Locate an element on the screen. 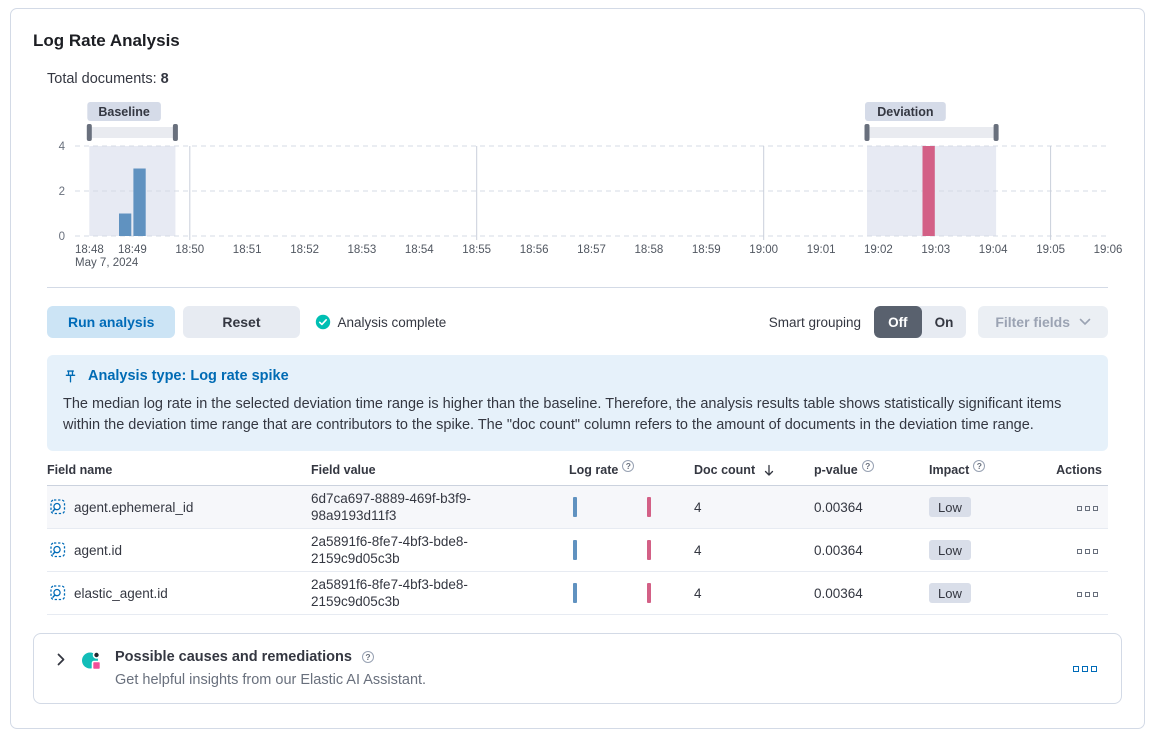  field-name: agent.id is located at coordinates (98, 550).